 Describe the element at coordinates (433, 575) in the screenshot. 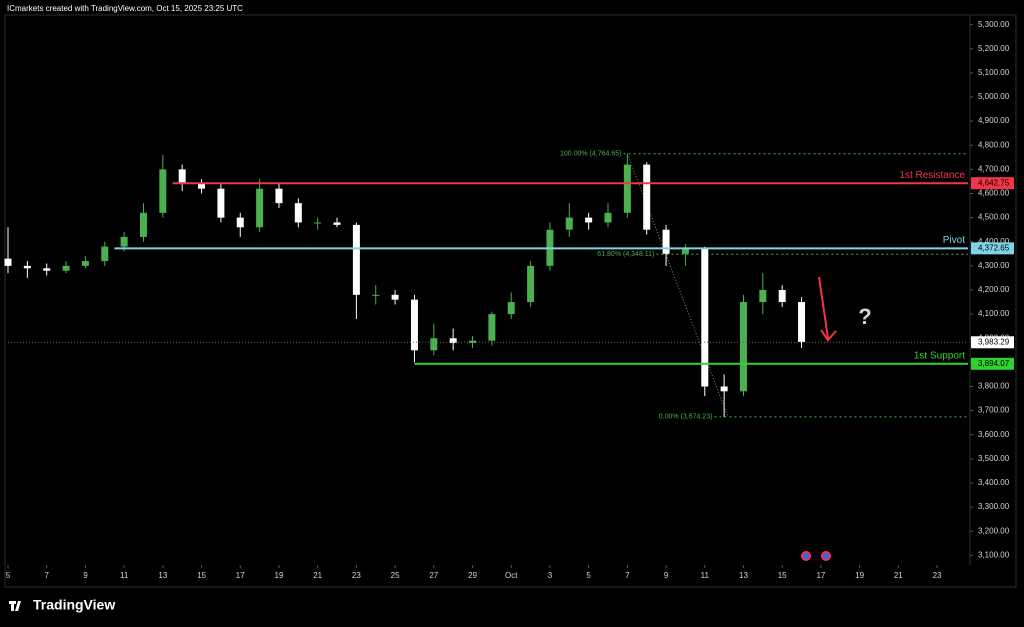

I see `x-tick-label: 27` at that location.